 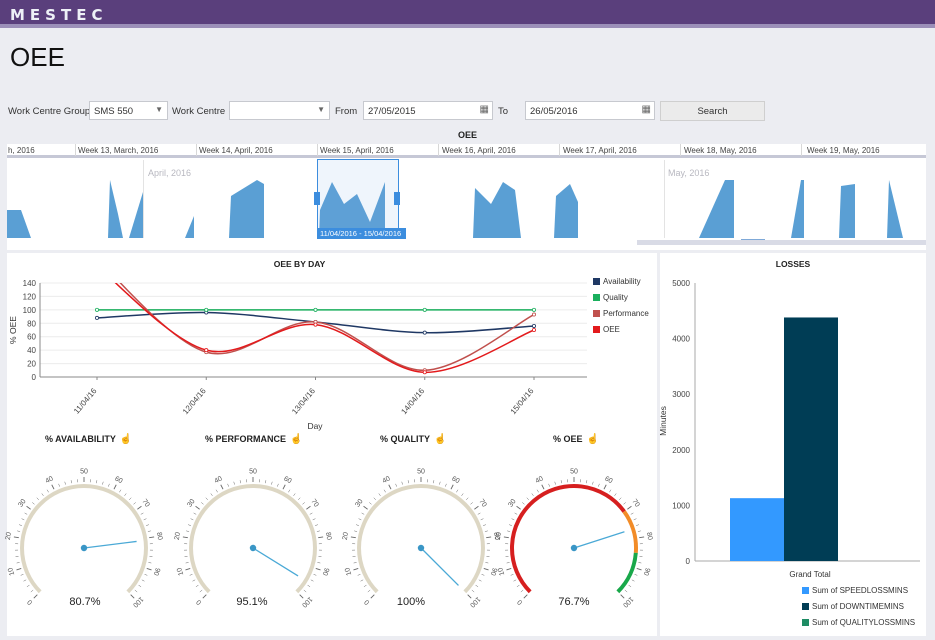 What do you see at coordinates (635, 503) in the screenshot?
I see `gauge-scale-label: 70` at bounding box center [635, 503].